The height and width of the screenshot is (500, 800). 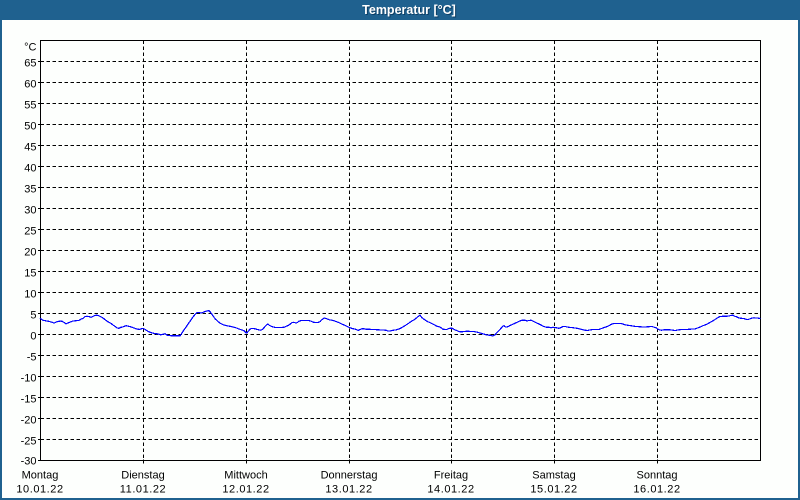 What do you see at coordinates (30, 169) in the screenshot?
I see `svg-text: 40` at bounding box center [30, 169].